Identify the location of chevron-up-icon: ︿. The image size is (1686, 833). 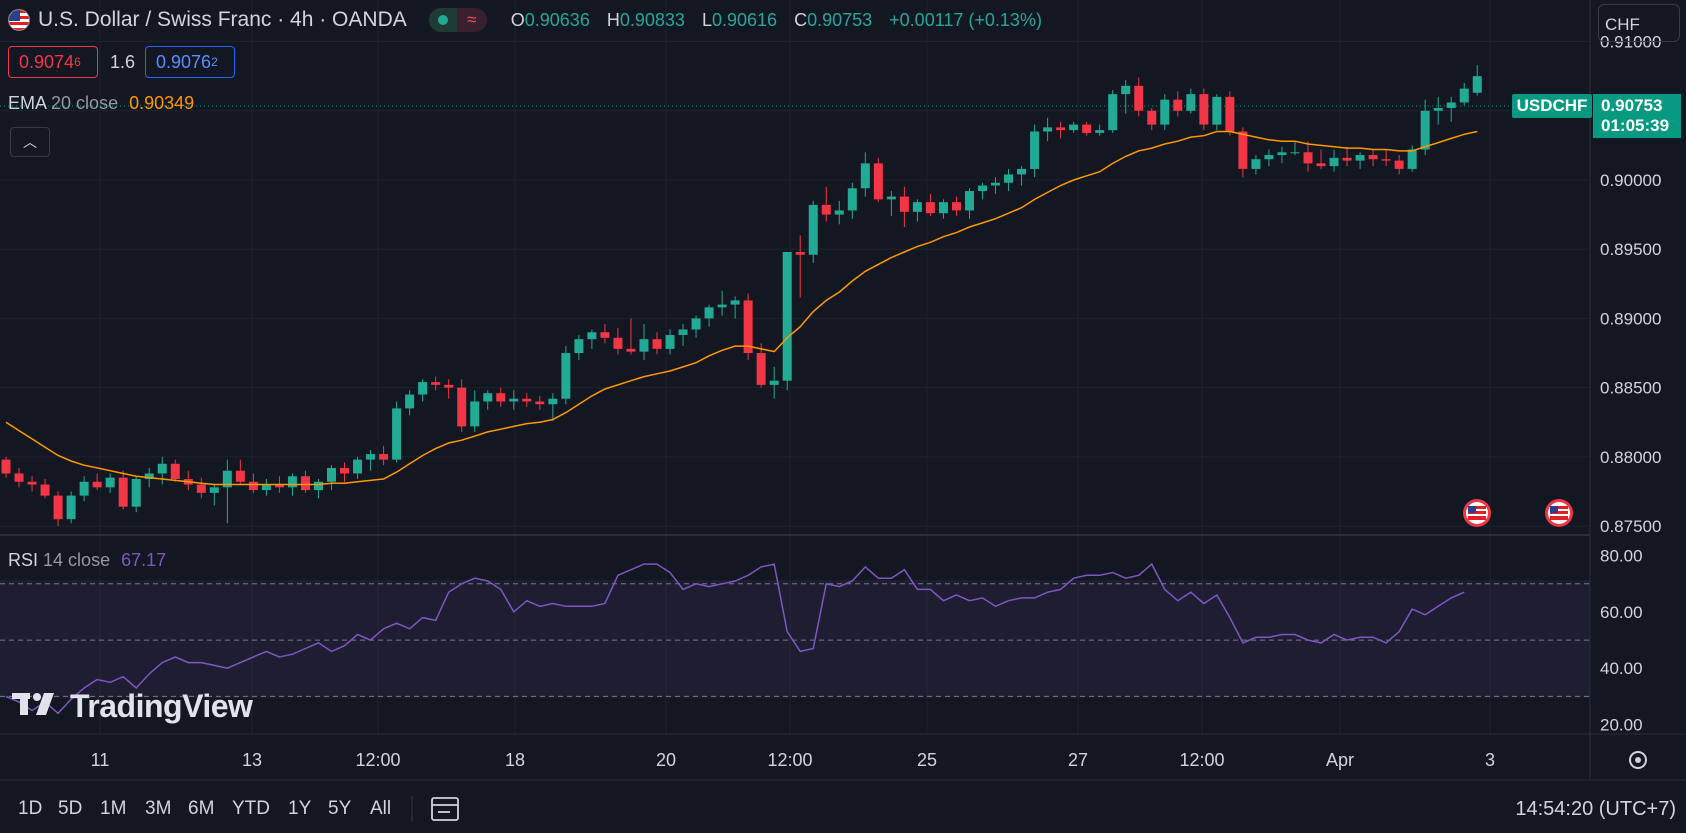
(30, 142).